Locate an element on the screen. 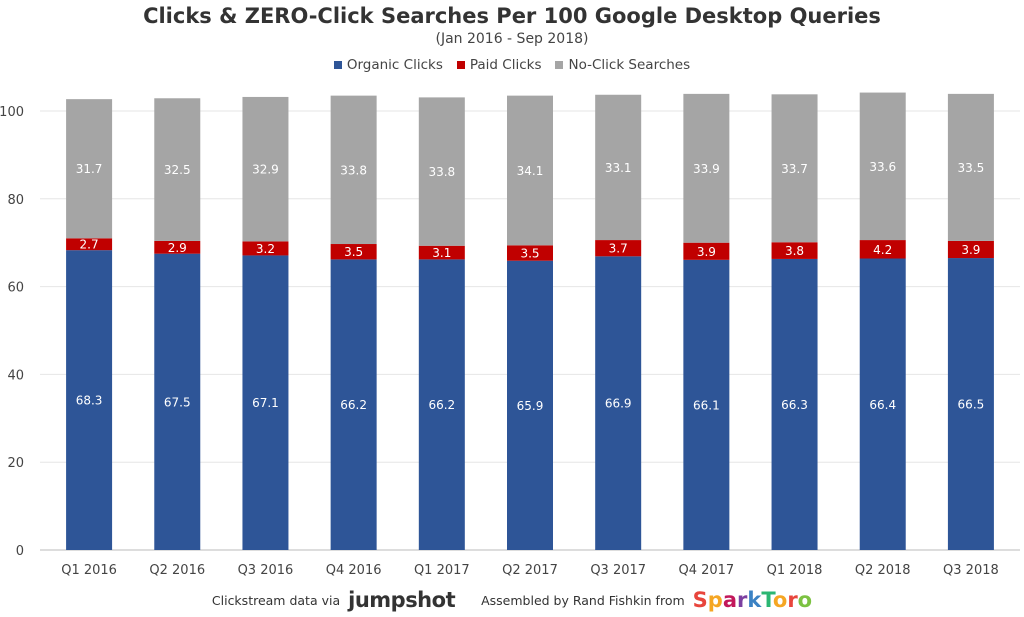 Image resolution: width=1024 pixels, height=617 pixels. source-text: Clickstream data via is located at coordinates (276, 600).